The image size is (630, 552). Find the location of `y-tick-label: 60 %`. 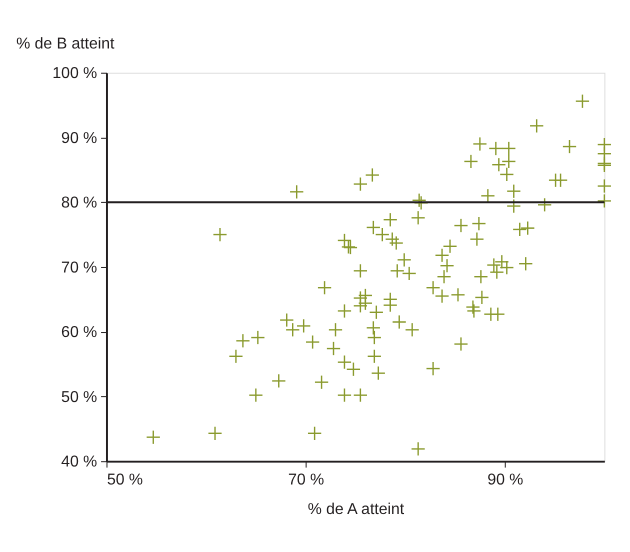

y-tick-label: 60 % is located at coordinates (79, 333).